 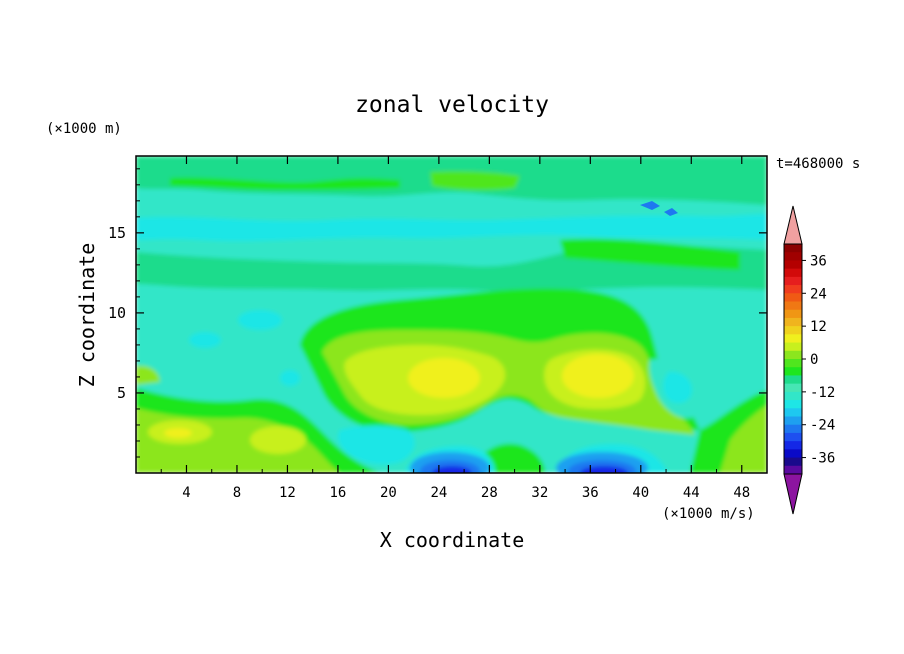 I want to click on colorbar-under-arrow, so click(x=793, y=494).